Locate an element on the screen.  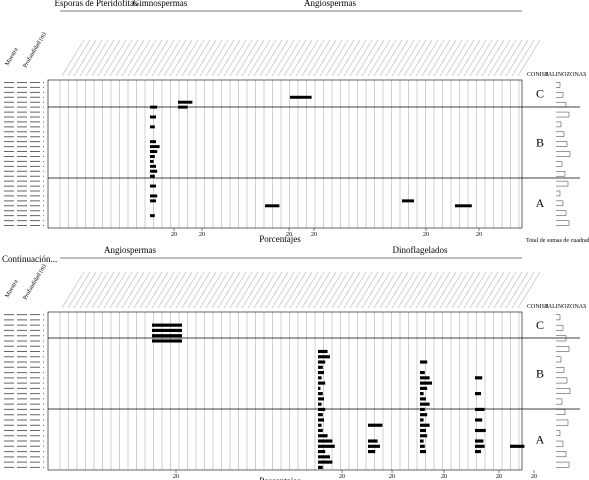
depth-header: Profundidad (m) is located at coordinates (35, 50).